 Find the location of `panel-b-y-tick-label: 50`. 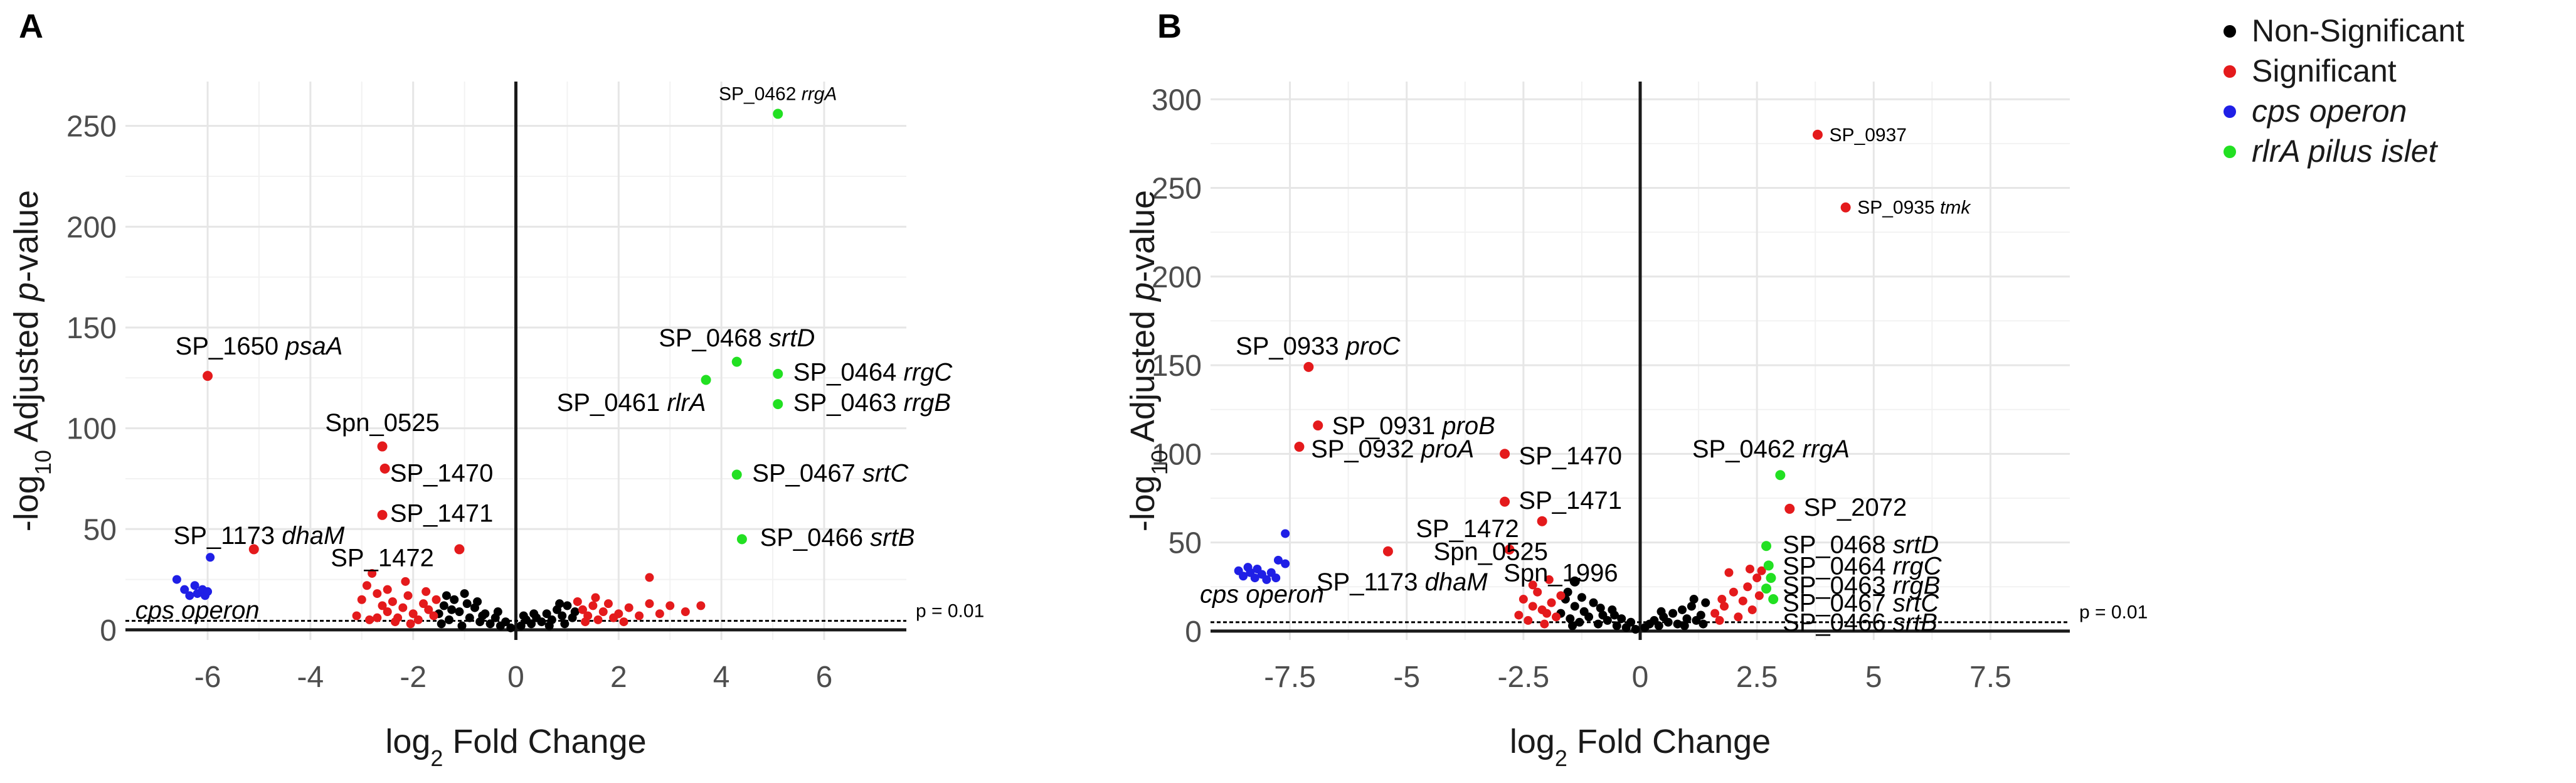

panel-b-y-tick-label: 50 is located at coordinates (1185, 543).